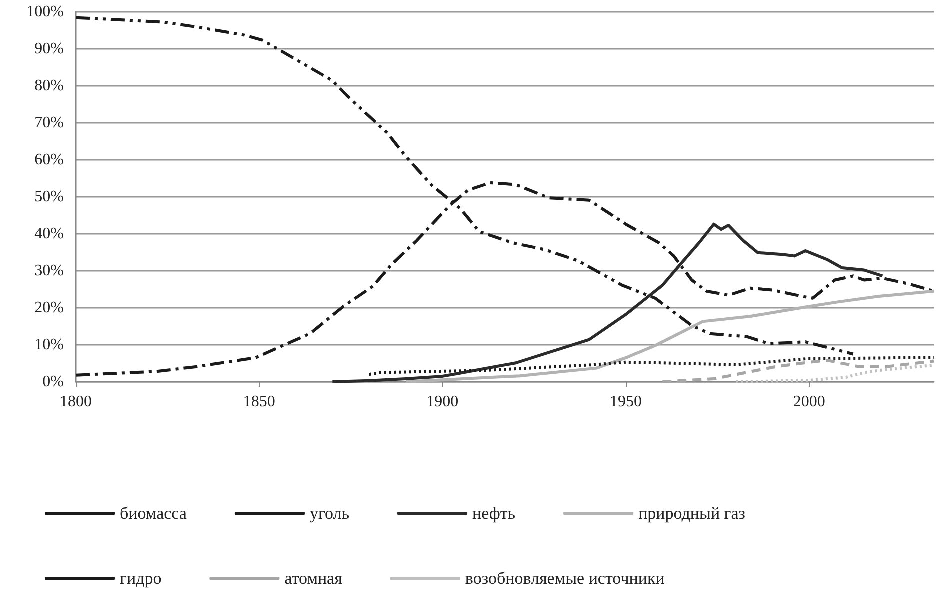  Describe the element at coordinates (53, 382) in the screenshot. I see `y-tick-label: 0%` at that location.